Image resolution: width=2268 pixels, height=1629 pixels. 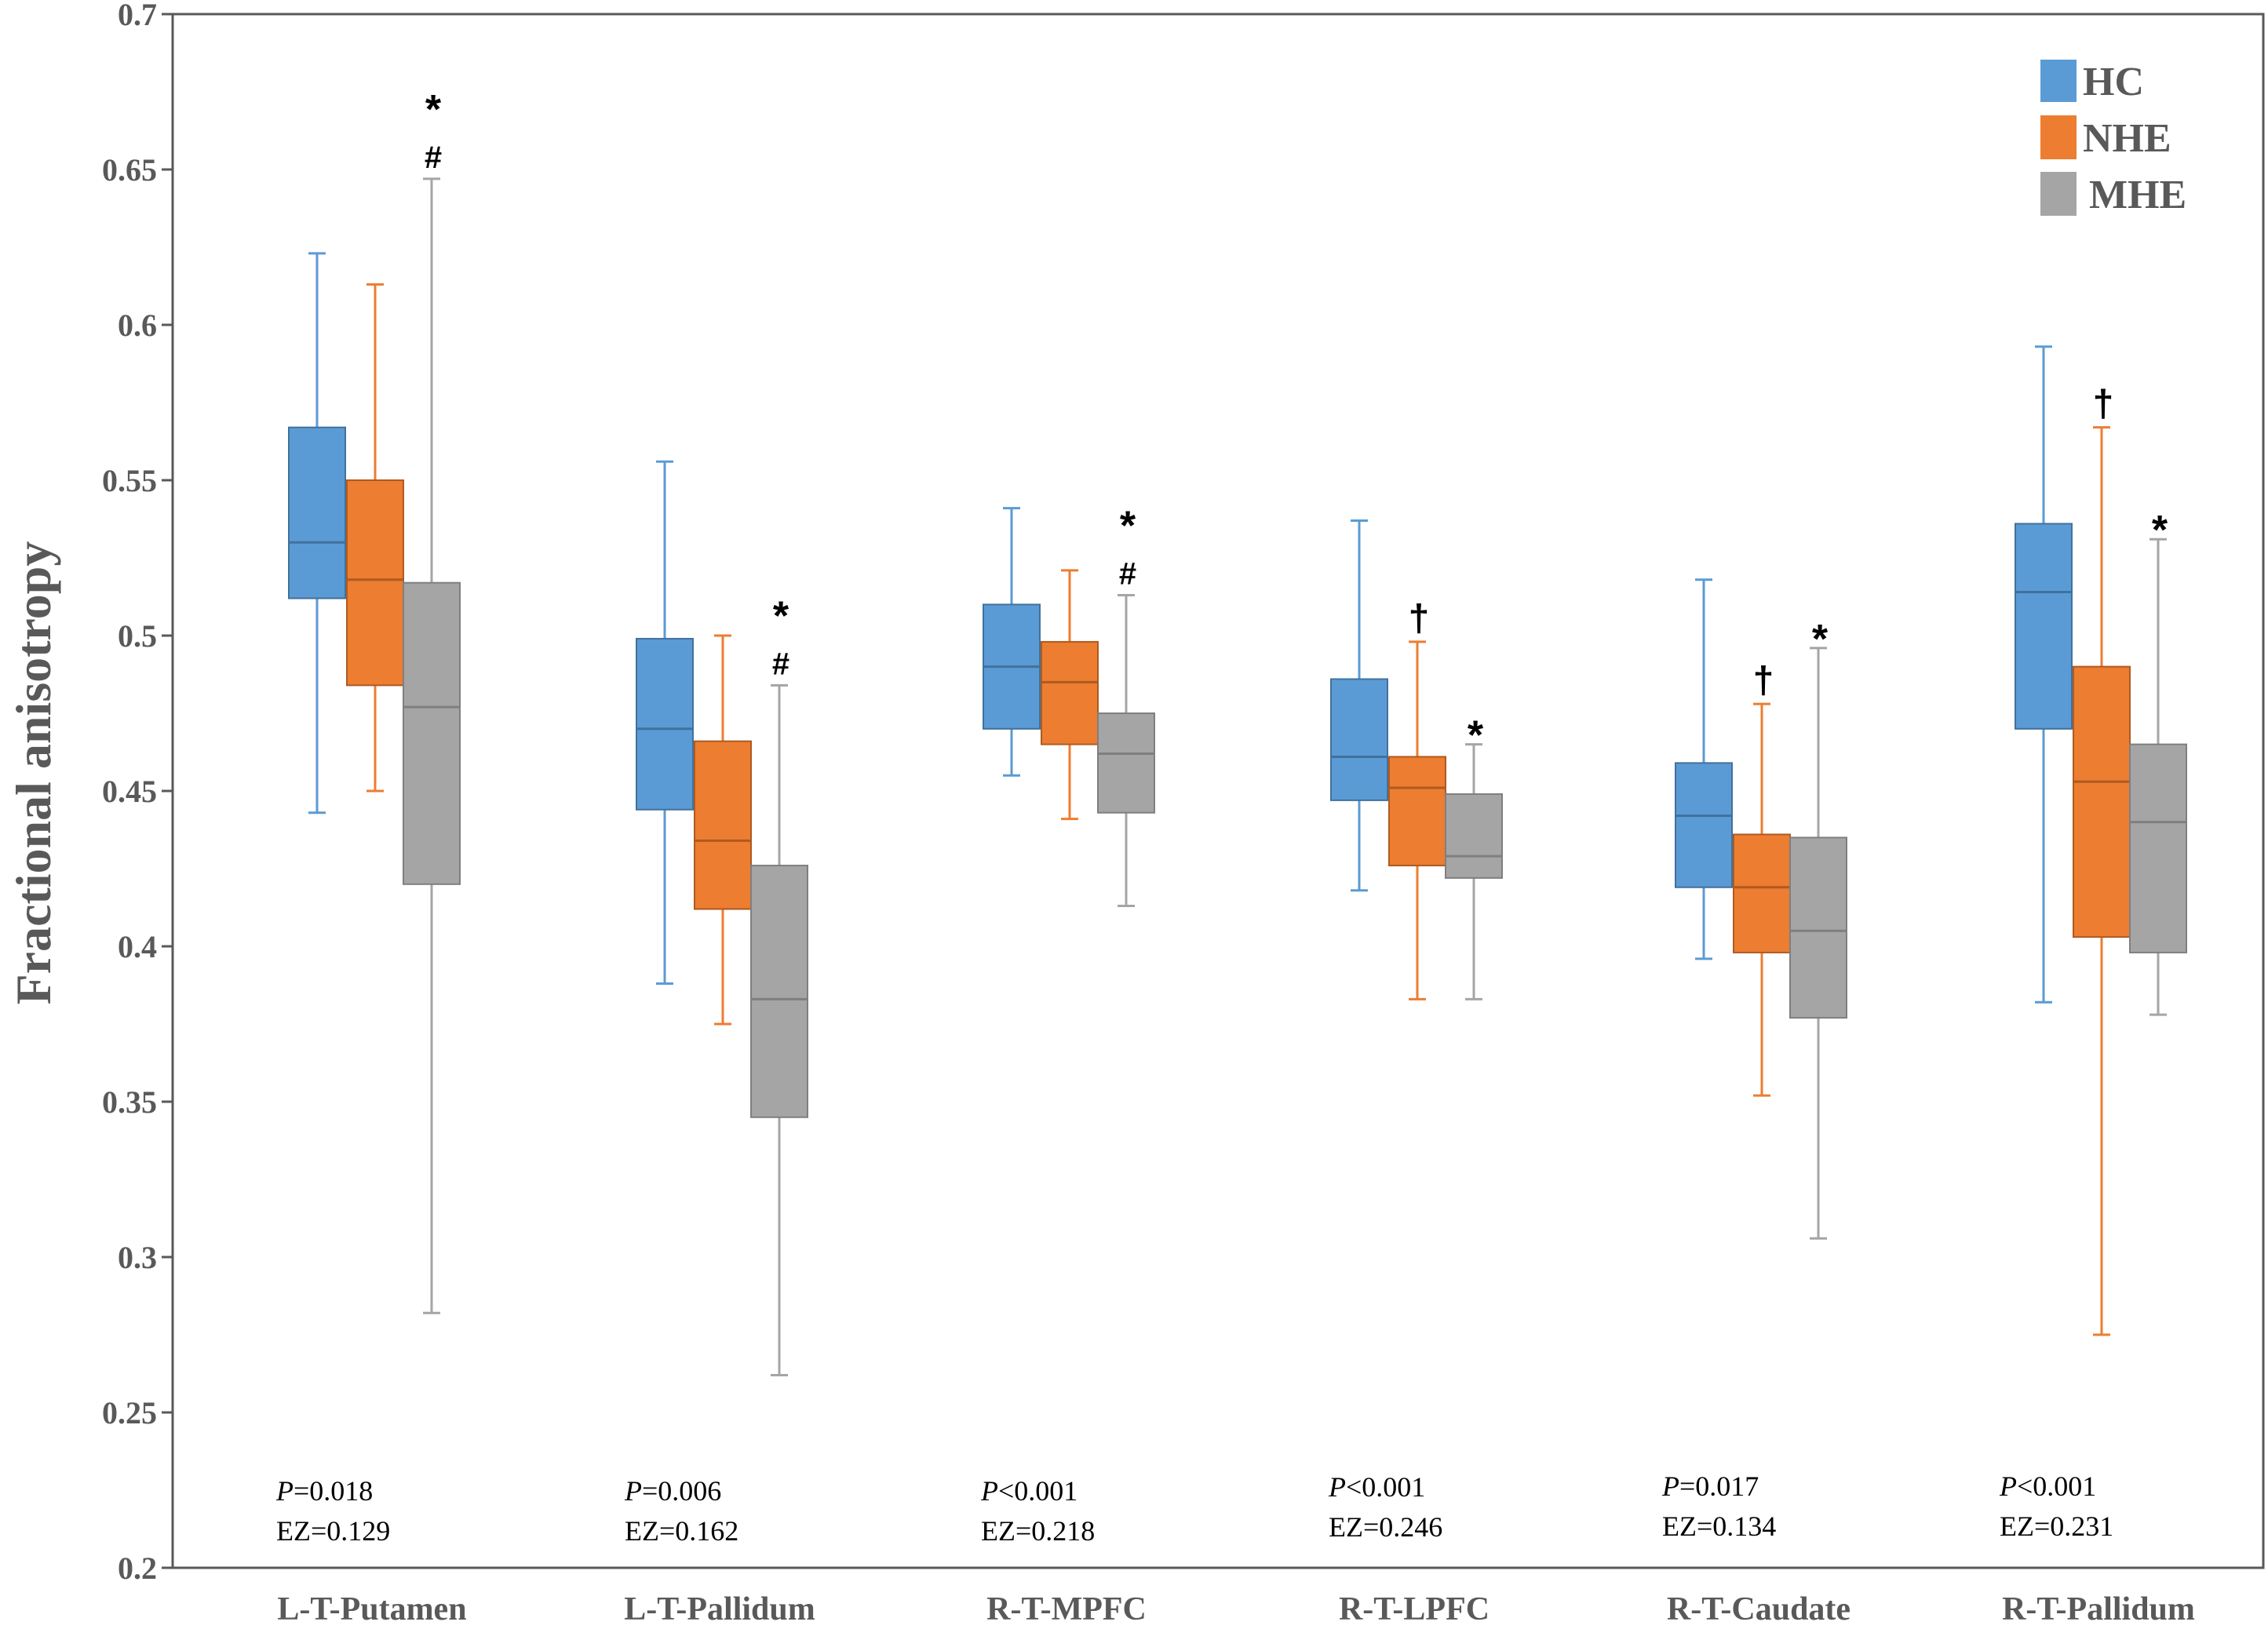 What do you see at coordinates (681, 1531) in the screenshot?
I see `effect-size: EZ=0.162` at bounding box center [681, 1531].